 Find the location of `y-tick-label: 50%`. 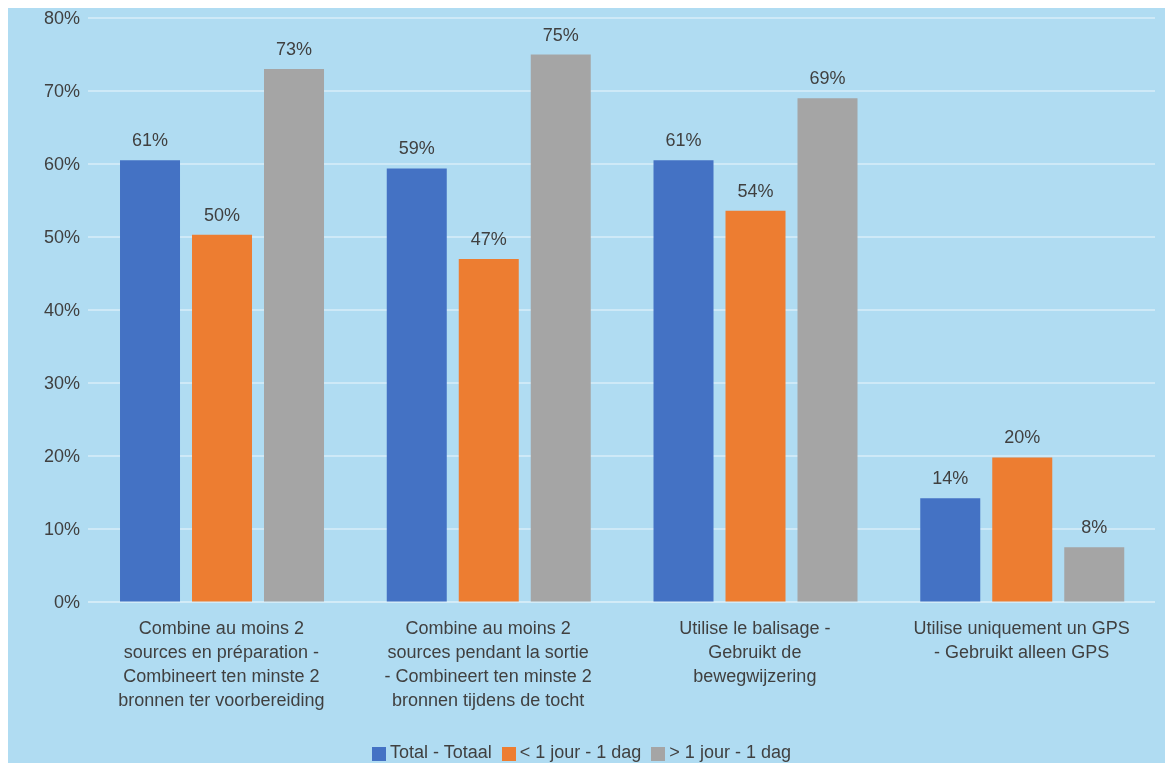

y-tick-label: 50% is located at coordinates (61, 237).